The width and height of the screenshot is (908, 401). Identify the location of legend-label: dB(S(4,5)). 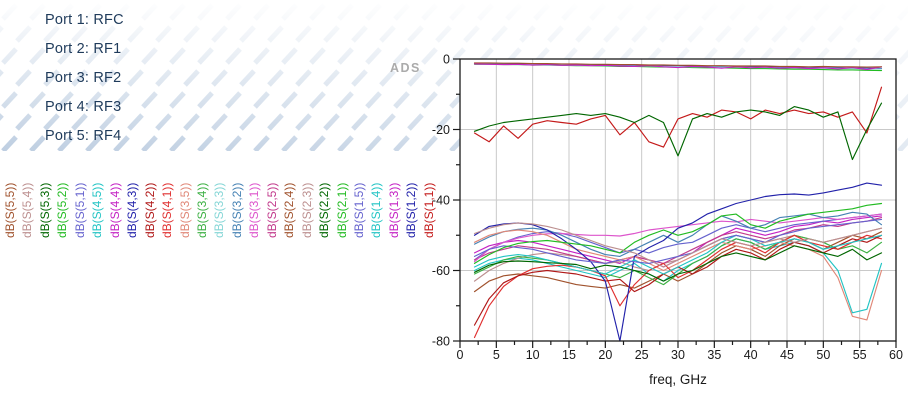
(97, 210).